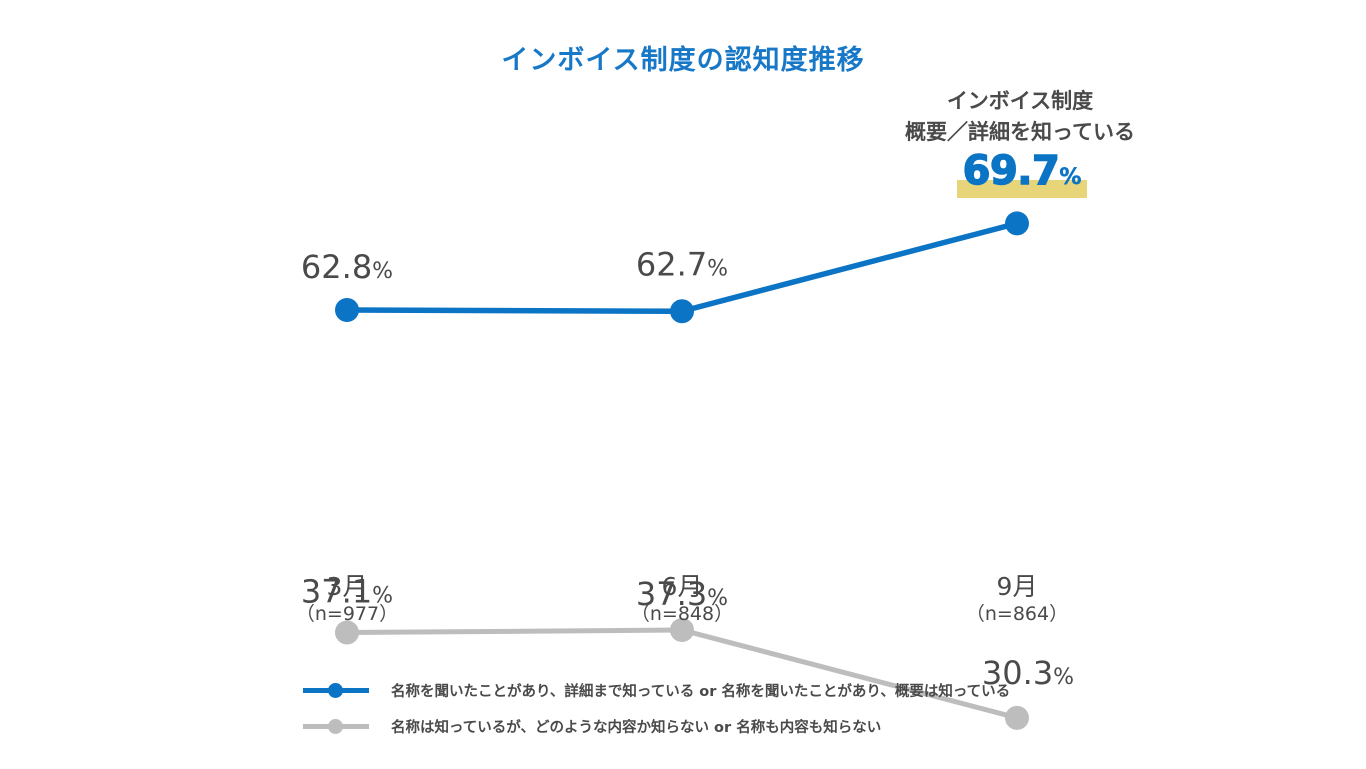 Image resolution: width=1366 pixels, height=769 pixels. Describe the element at coordinates (683, 60) in the screenshot. I see `chart-title: インボイス制度の認知度推移` at that location.